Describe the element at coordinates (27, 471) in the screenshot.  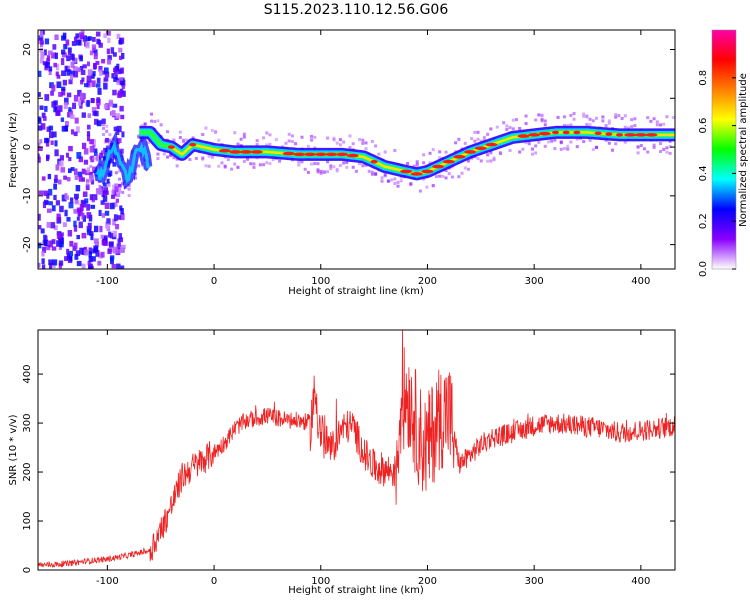
I see `y-tick-label: 200` at that location.